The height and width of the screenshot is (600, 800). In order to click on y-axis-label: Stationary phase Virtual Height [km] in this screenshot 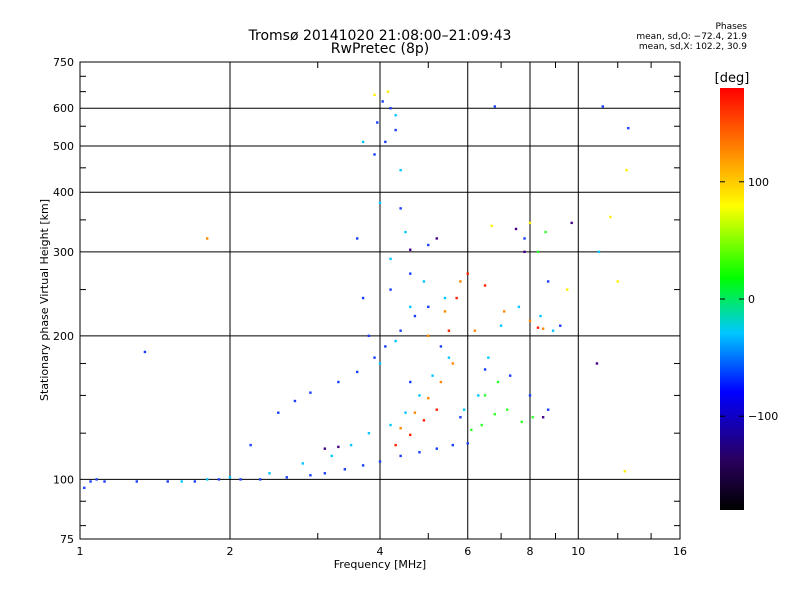, I will do `click(44, 300)`.